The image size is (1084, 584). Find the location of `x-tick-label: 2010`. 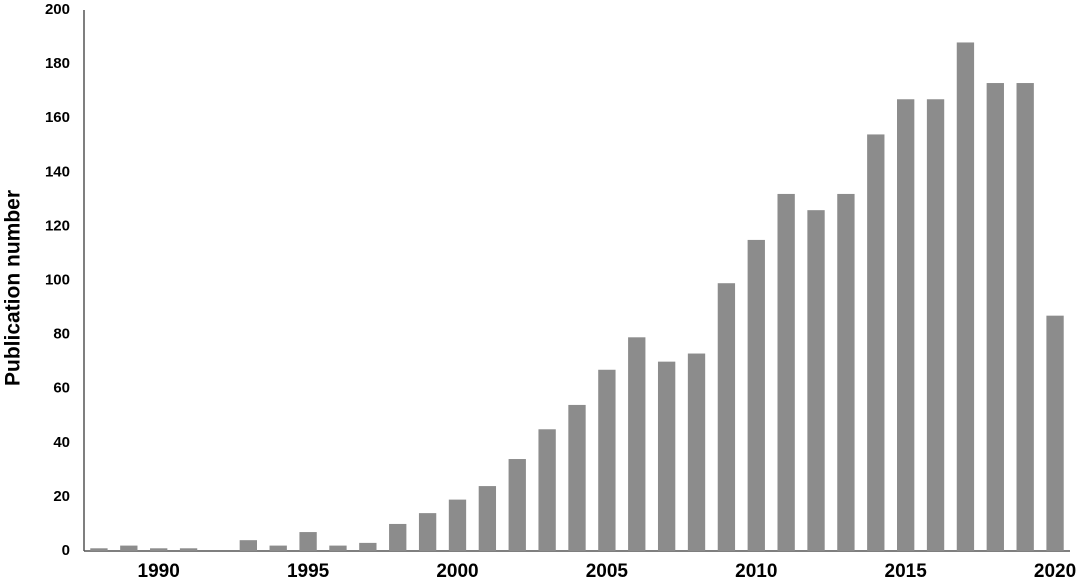

x-tick-label: 2010 is located at coordinates (756, 571).